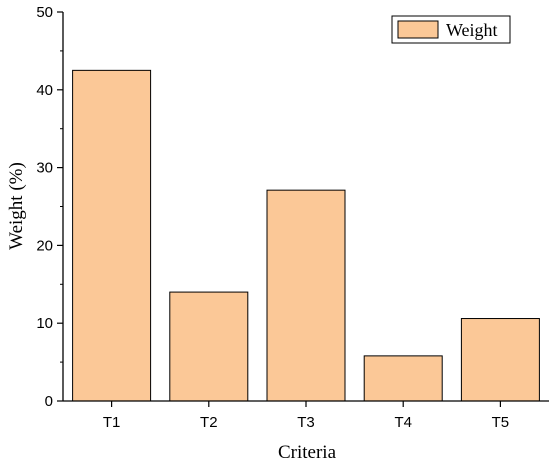 This screenshot has width=550, height=466. I want to click on y-axis-title: Weight (%), so click(16, 206).